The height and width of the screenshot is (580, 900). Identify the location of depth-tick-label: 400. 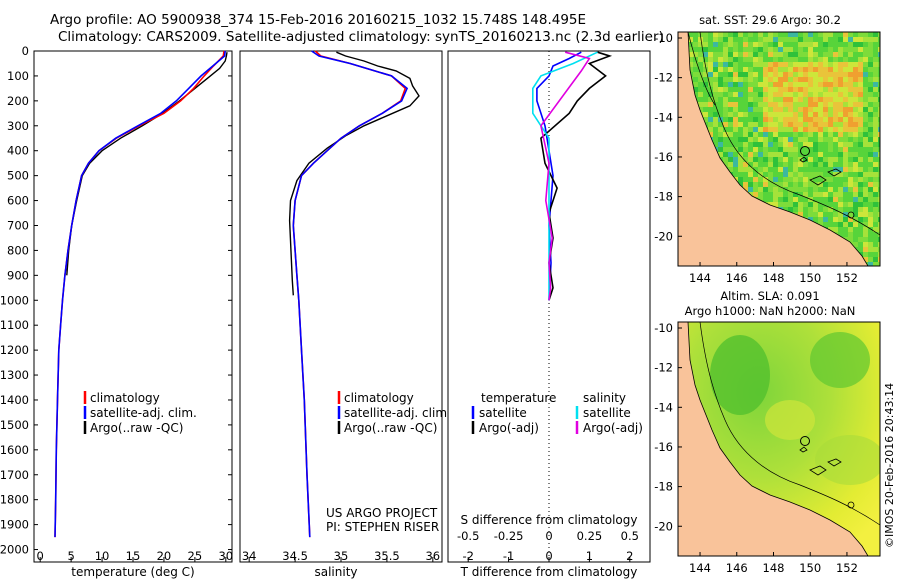
(18, 151).